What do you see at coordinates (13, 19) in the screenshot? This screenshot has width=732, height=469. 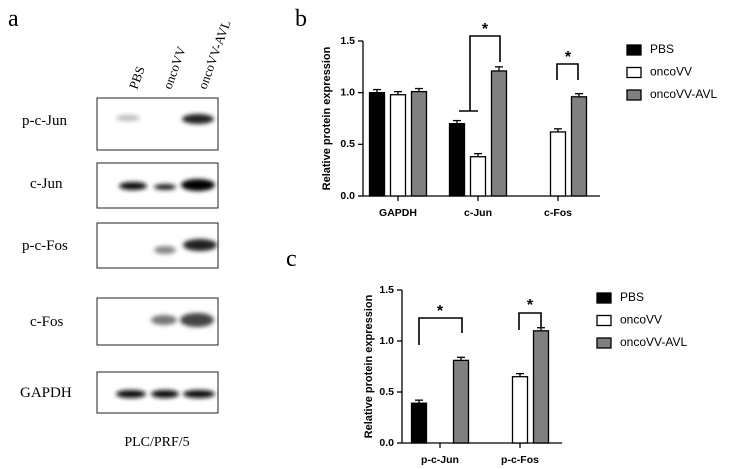 I see `panel-label: a` at bounding box center [13, 19].